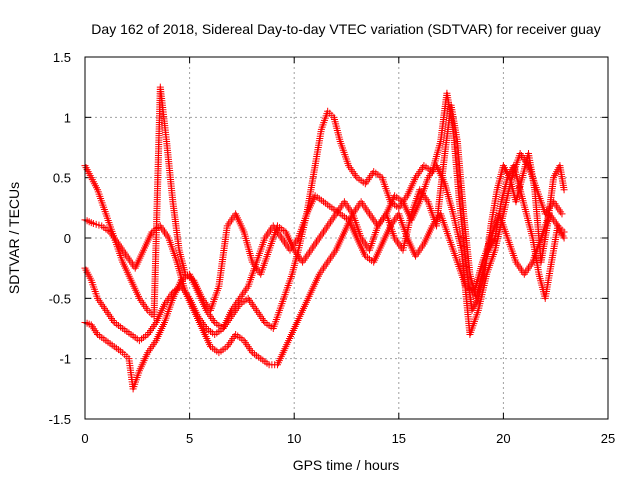 The image size is (640, 480). I want to click on y-tick-label: -1.5, so click(60, 419).